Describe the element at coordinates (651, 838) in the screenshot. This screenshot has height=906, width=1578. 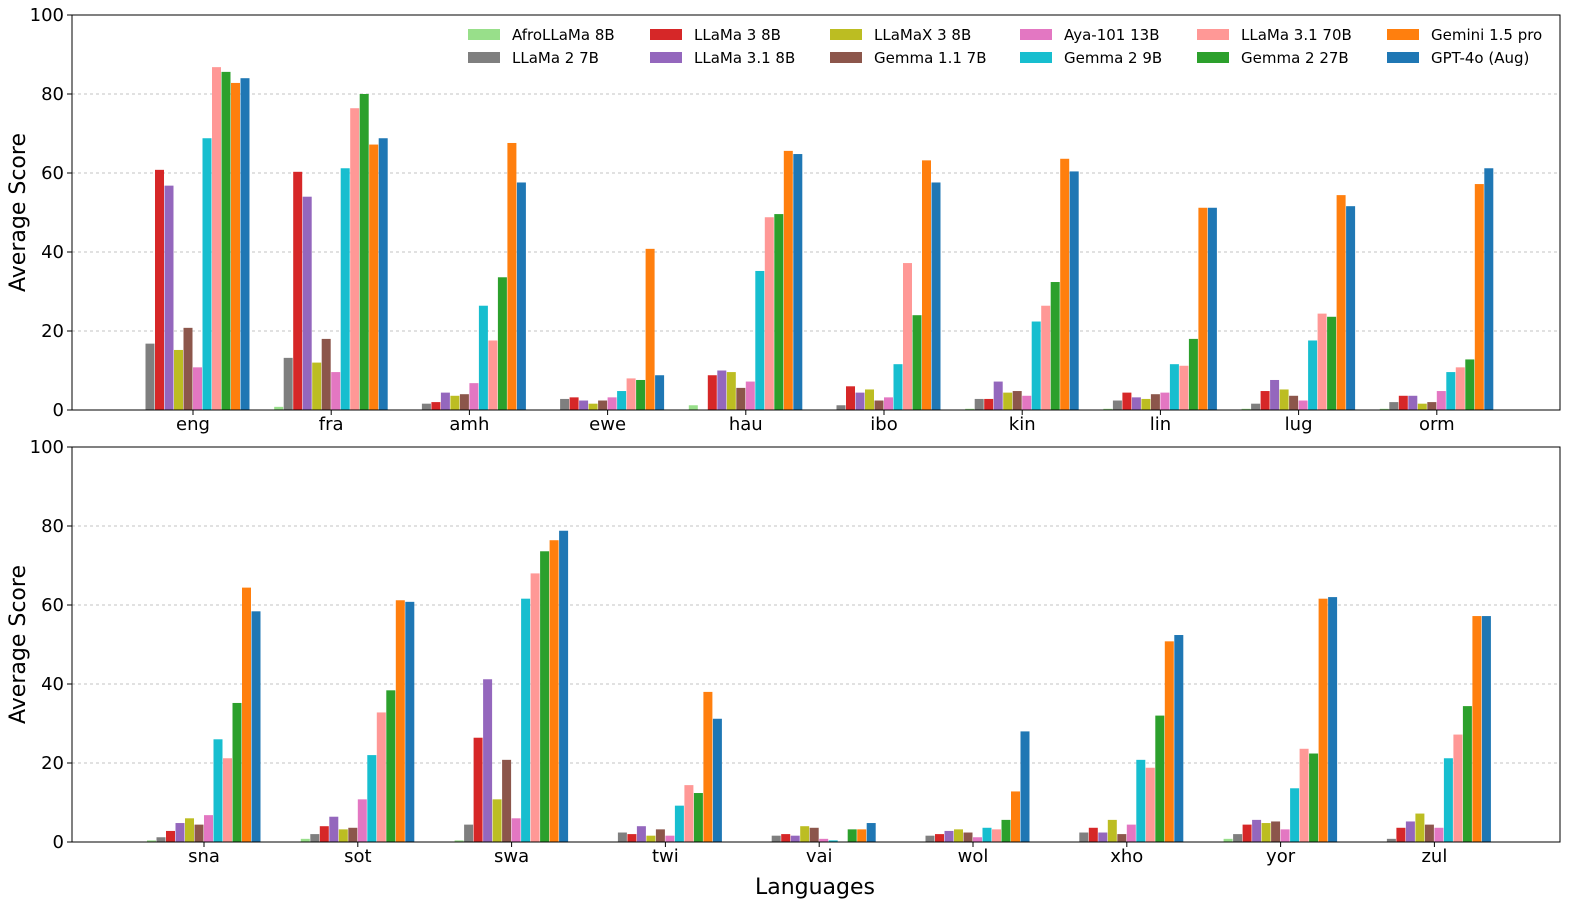
I see `bar-twi-llamax-3-8b` at that location.